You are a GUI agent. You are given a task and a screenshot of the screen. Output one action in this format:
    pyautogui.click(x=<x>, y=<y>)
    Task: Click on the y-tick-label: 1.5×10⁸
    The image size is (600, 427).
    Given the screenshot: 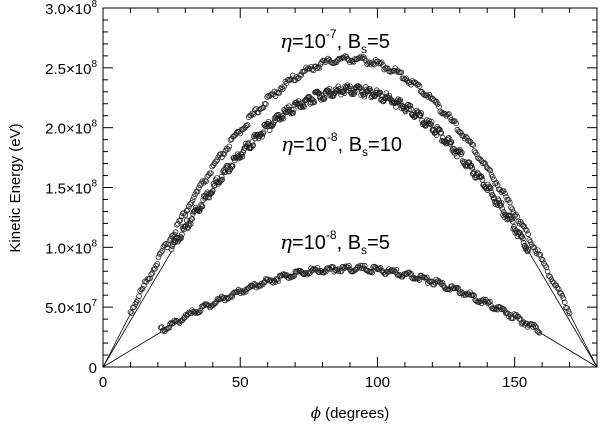 What is the action you would take?
    pyautogui.click(x=71, y=188)
    